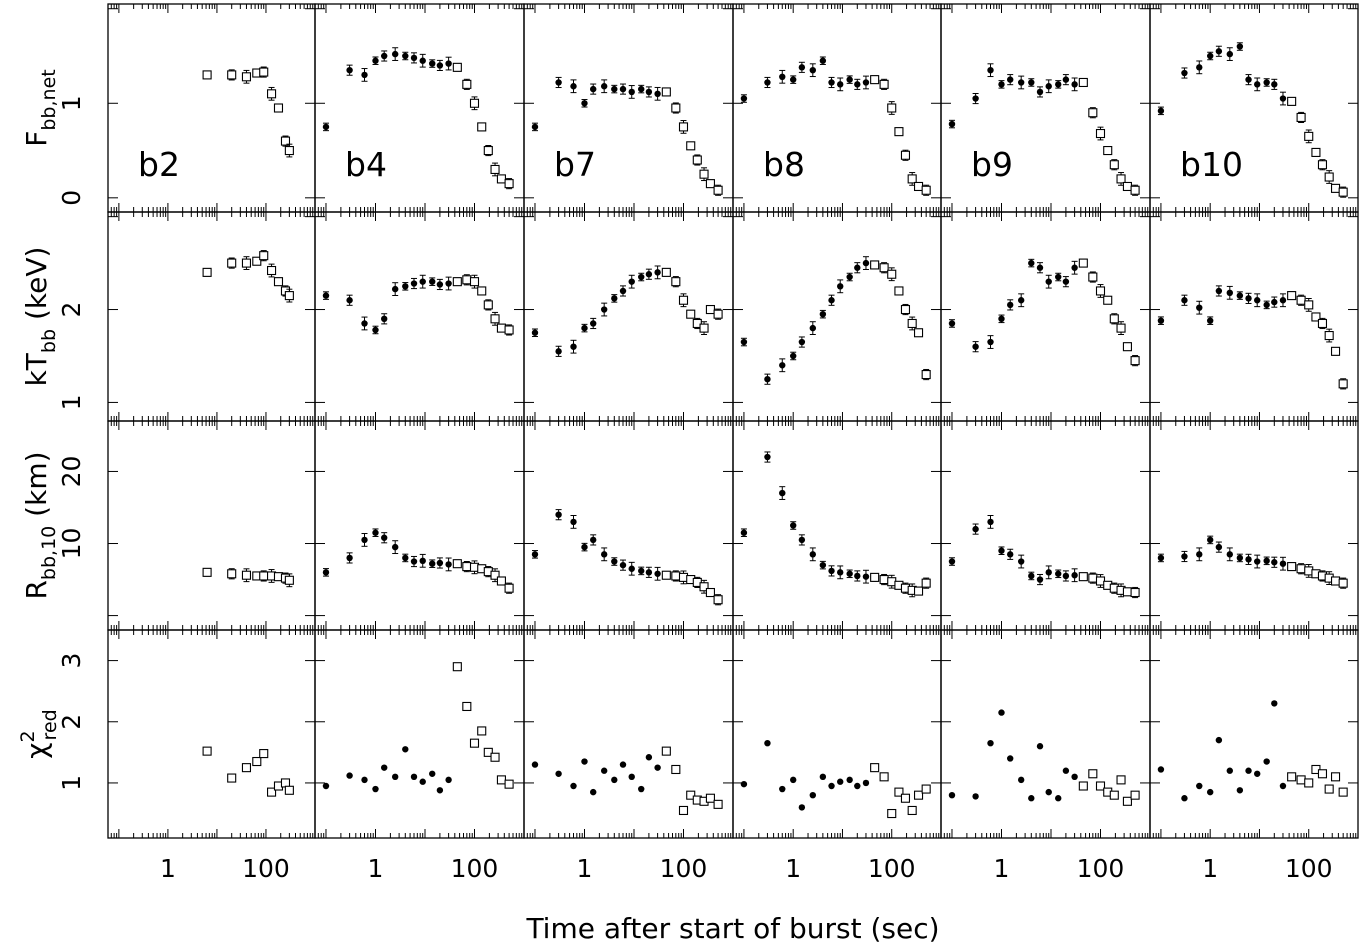 This screenshot has height=951, width=1370. What do you see at coordinates (793, 868) in the screenshot?
I see `x-tick-label: 1` at bounding box center [793, 868].